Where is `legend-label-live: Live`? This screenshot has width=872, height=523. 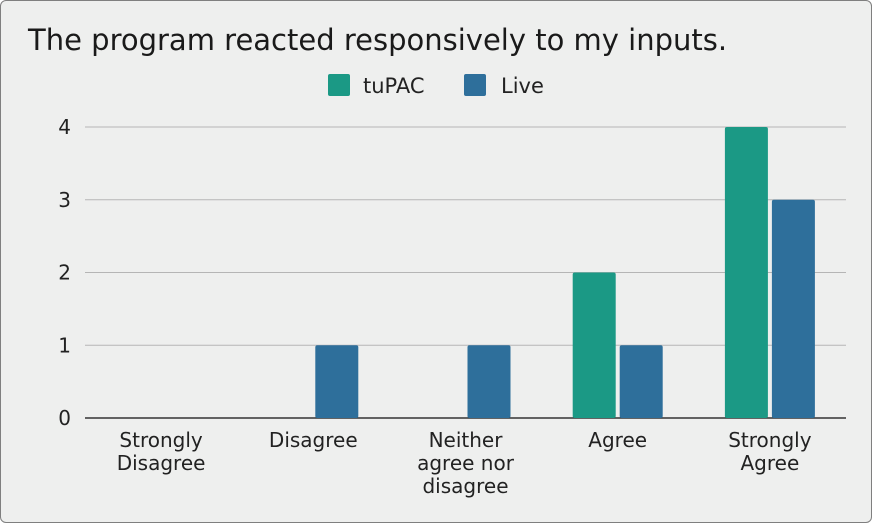
legend-label-live: Live is located at coordinates (522, 86).